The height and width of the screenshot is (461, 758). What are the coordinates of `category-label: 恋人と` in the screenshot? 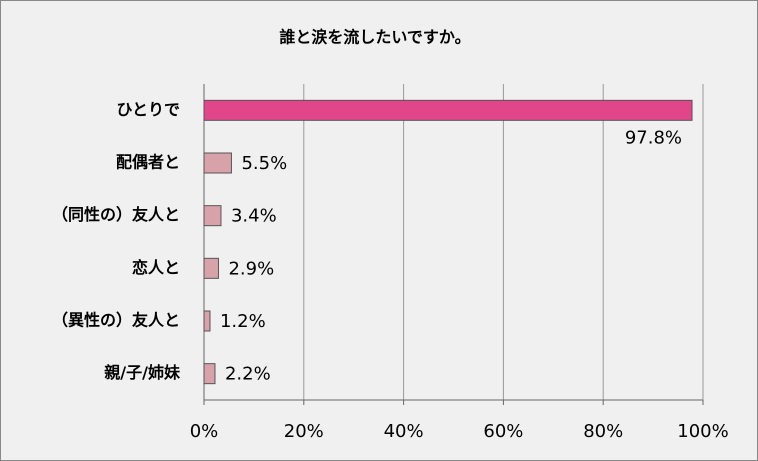 It's located at (156, 267).